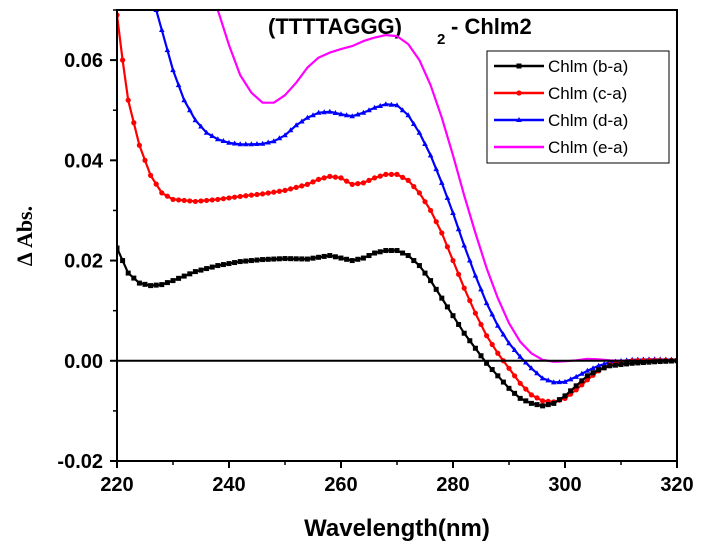 The height and width of the screenshot is (550, 703). What do you see at coordinates (84, 161) in the screenshot?
I see `y-tick-label: 0.04` at bounding box center [84, 161].